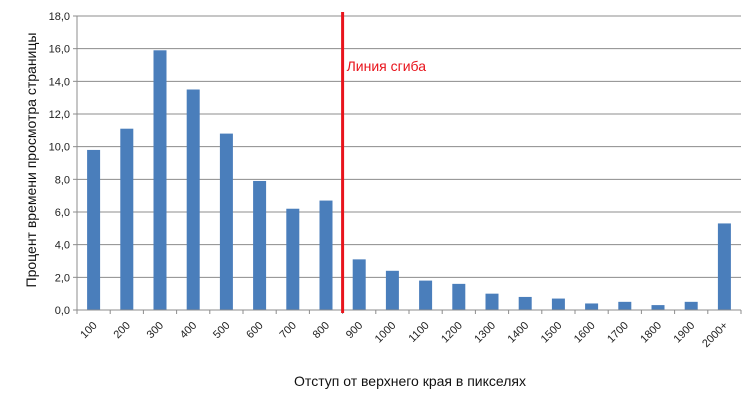 The width and height of the screenshot is (751, 405). What do you see at coordinates (88, 330) in the screenshot?
I see `x-tick-label: 100` at bounding box center [88, 330].